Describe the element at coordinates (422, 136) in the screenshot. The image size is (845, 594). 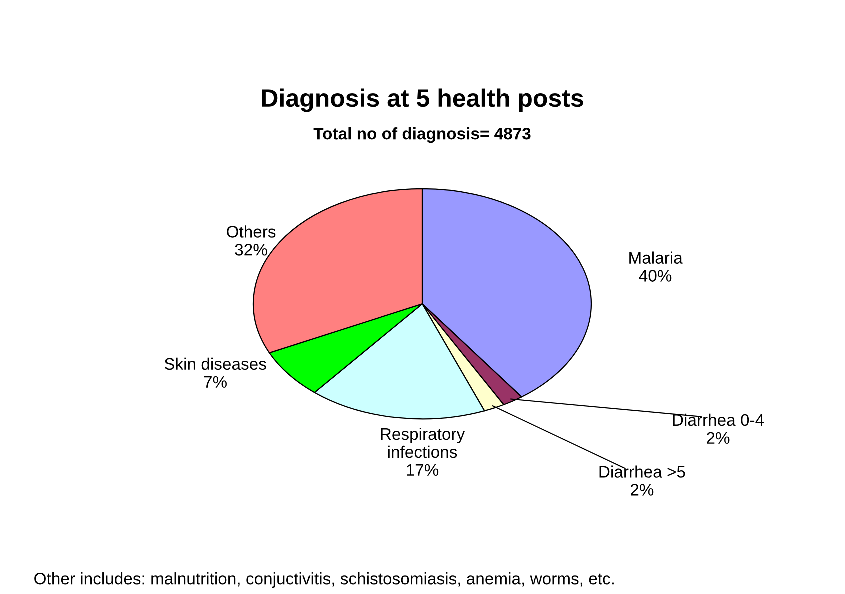
I see `chart-subtitle: Total no of diagnosis= 4873` at that location.